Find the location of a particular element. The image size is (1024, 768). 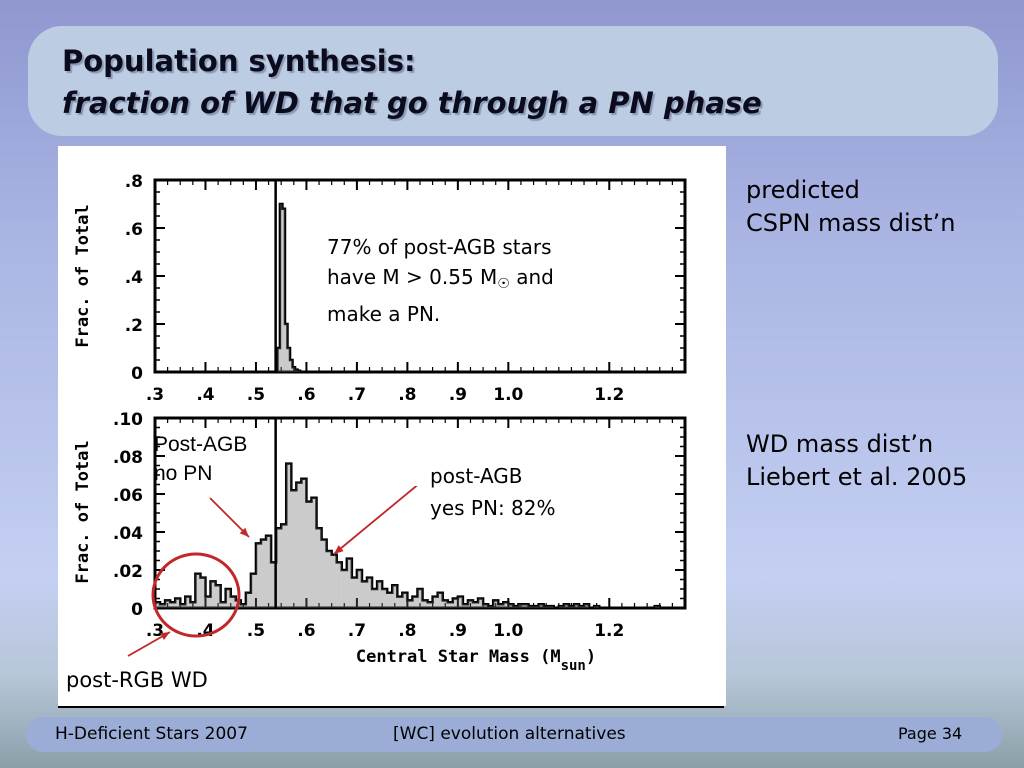

cspn-note-line-2: CSPN mass dist’n is located at coordinates (851, 223).